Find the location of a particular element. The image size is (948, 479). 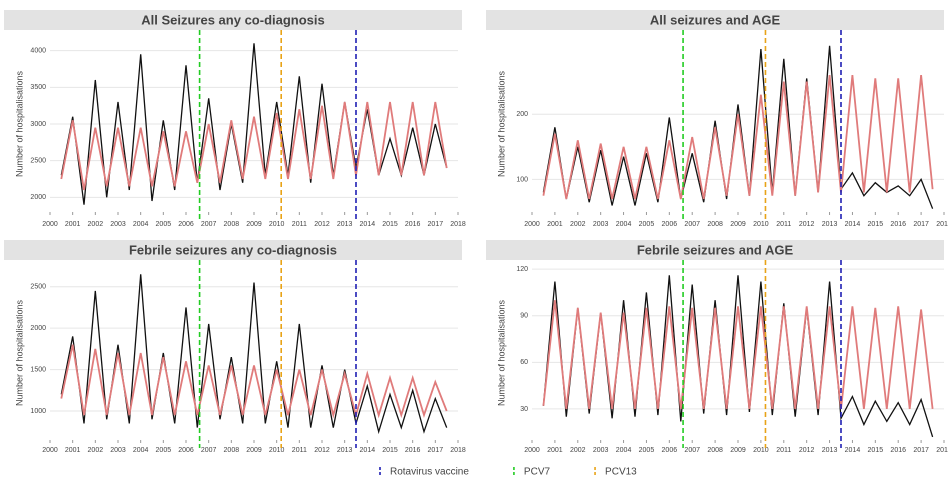

panel-title: All Seizures any co-diagnosis is located at coordinates (233, 19).